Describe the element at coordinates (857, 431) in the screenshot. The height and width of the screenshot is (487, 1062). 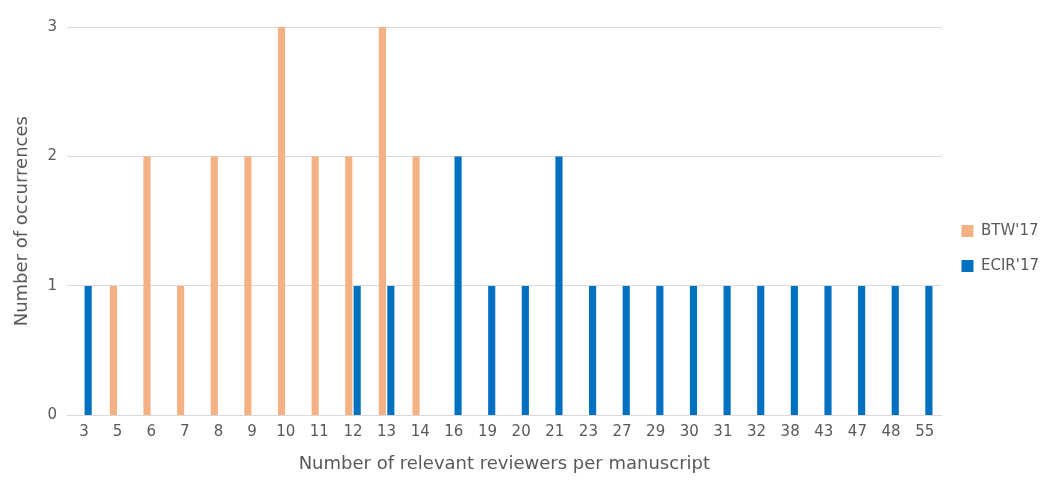
I see `x-tick-label: 47` at that location.